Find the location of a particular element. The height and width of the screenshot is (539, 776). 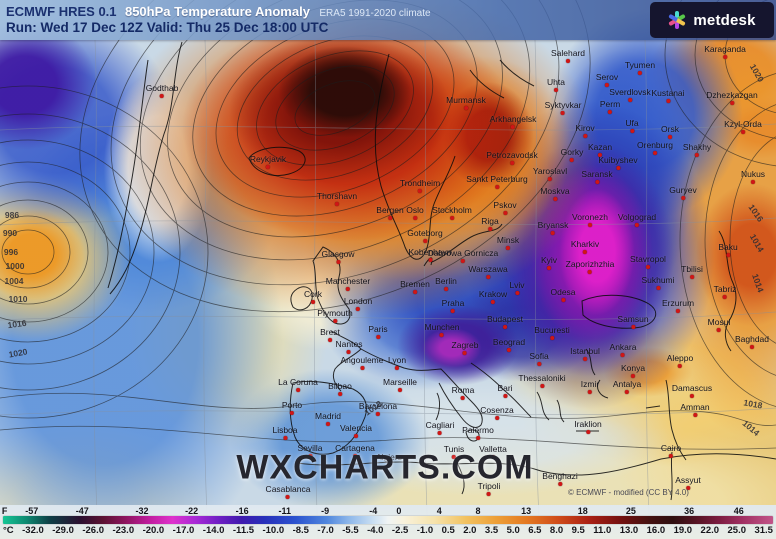

city-name: Porto is located at coordinates (292, 405).